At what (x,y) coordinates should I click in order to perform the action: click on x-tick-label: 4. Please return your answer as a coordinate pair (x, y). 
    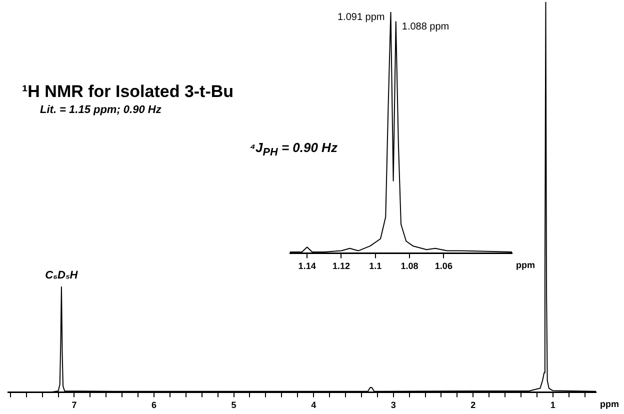
    Looking at the image, I should click on (313, 405).